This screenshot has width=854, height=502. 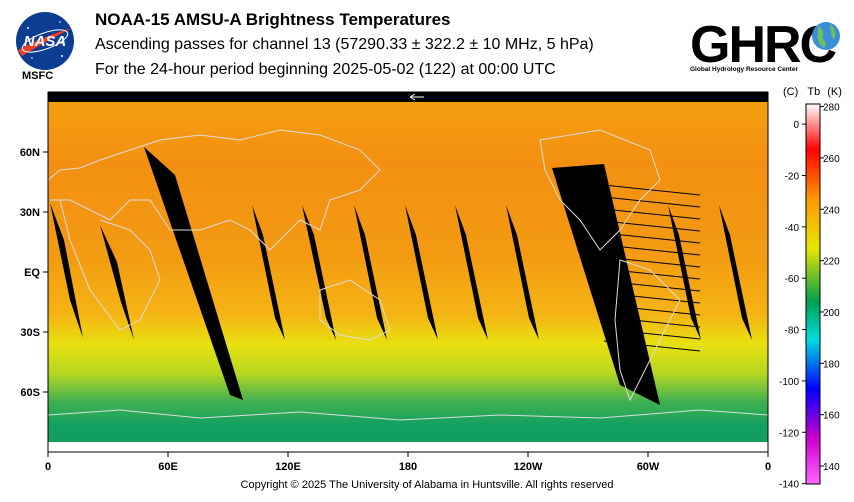 What do you see at coordinates (831, 262) in the screenshot?
I see `kelvin-tick-label: 220` at bounding box center [831, 262].